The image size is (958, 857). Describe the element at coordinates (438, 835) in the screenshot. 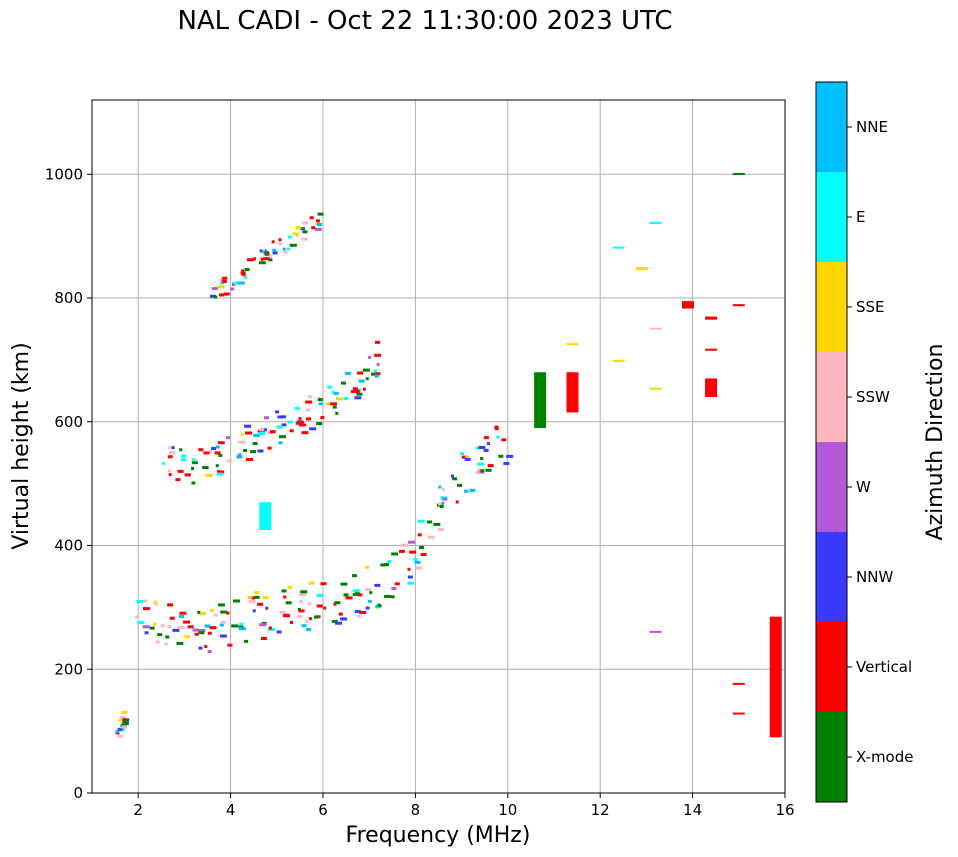

I see `x-axis-label: Frequency (MHz)` at that location.